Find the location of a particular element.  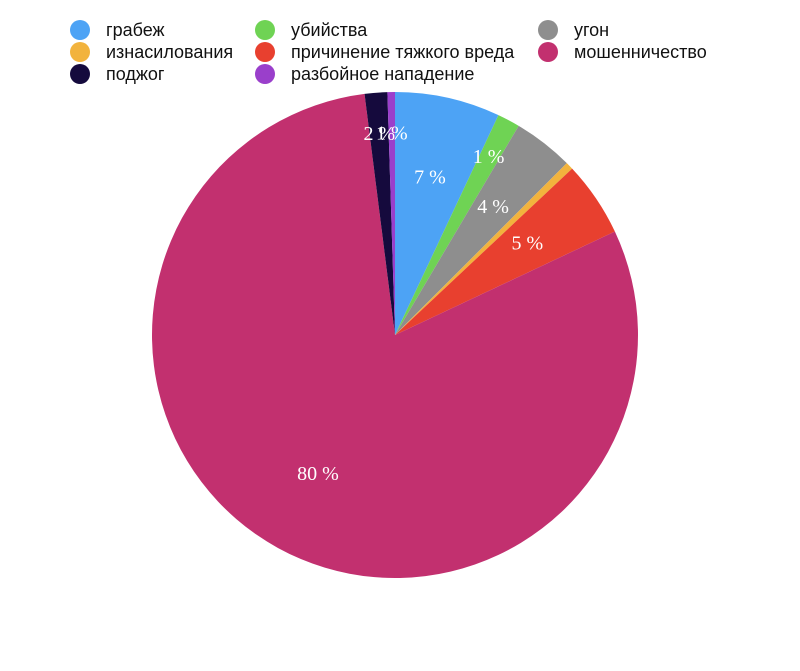

legend-label: изнасилования is located at coordinates (170, 51).